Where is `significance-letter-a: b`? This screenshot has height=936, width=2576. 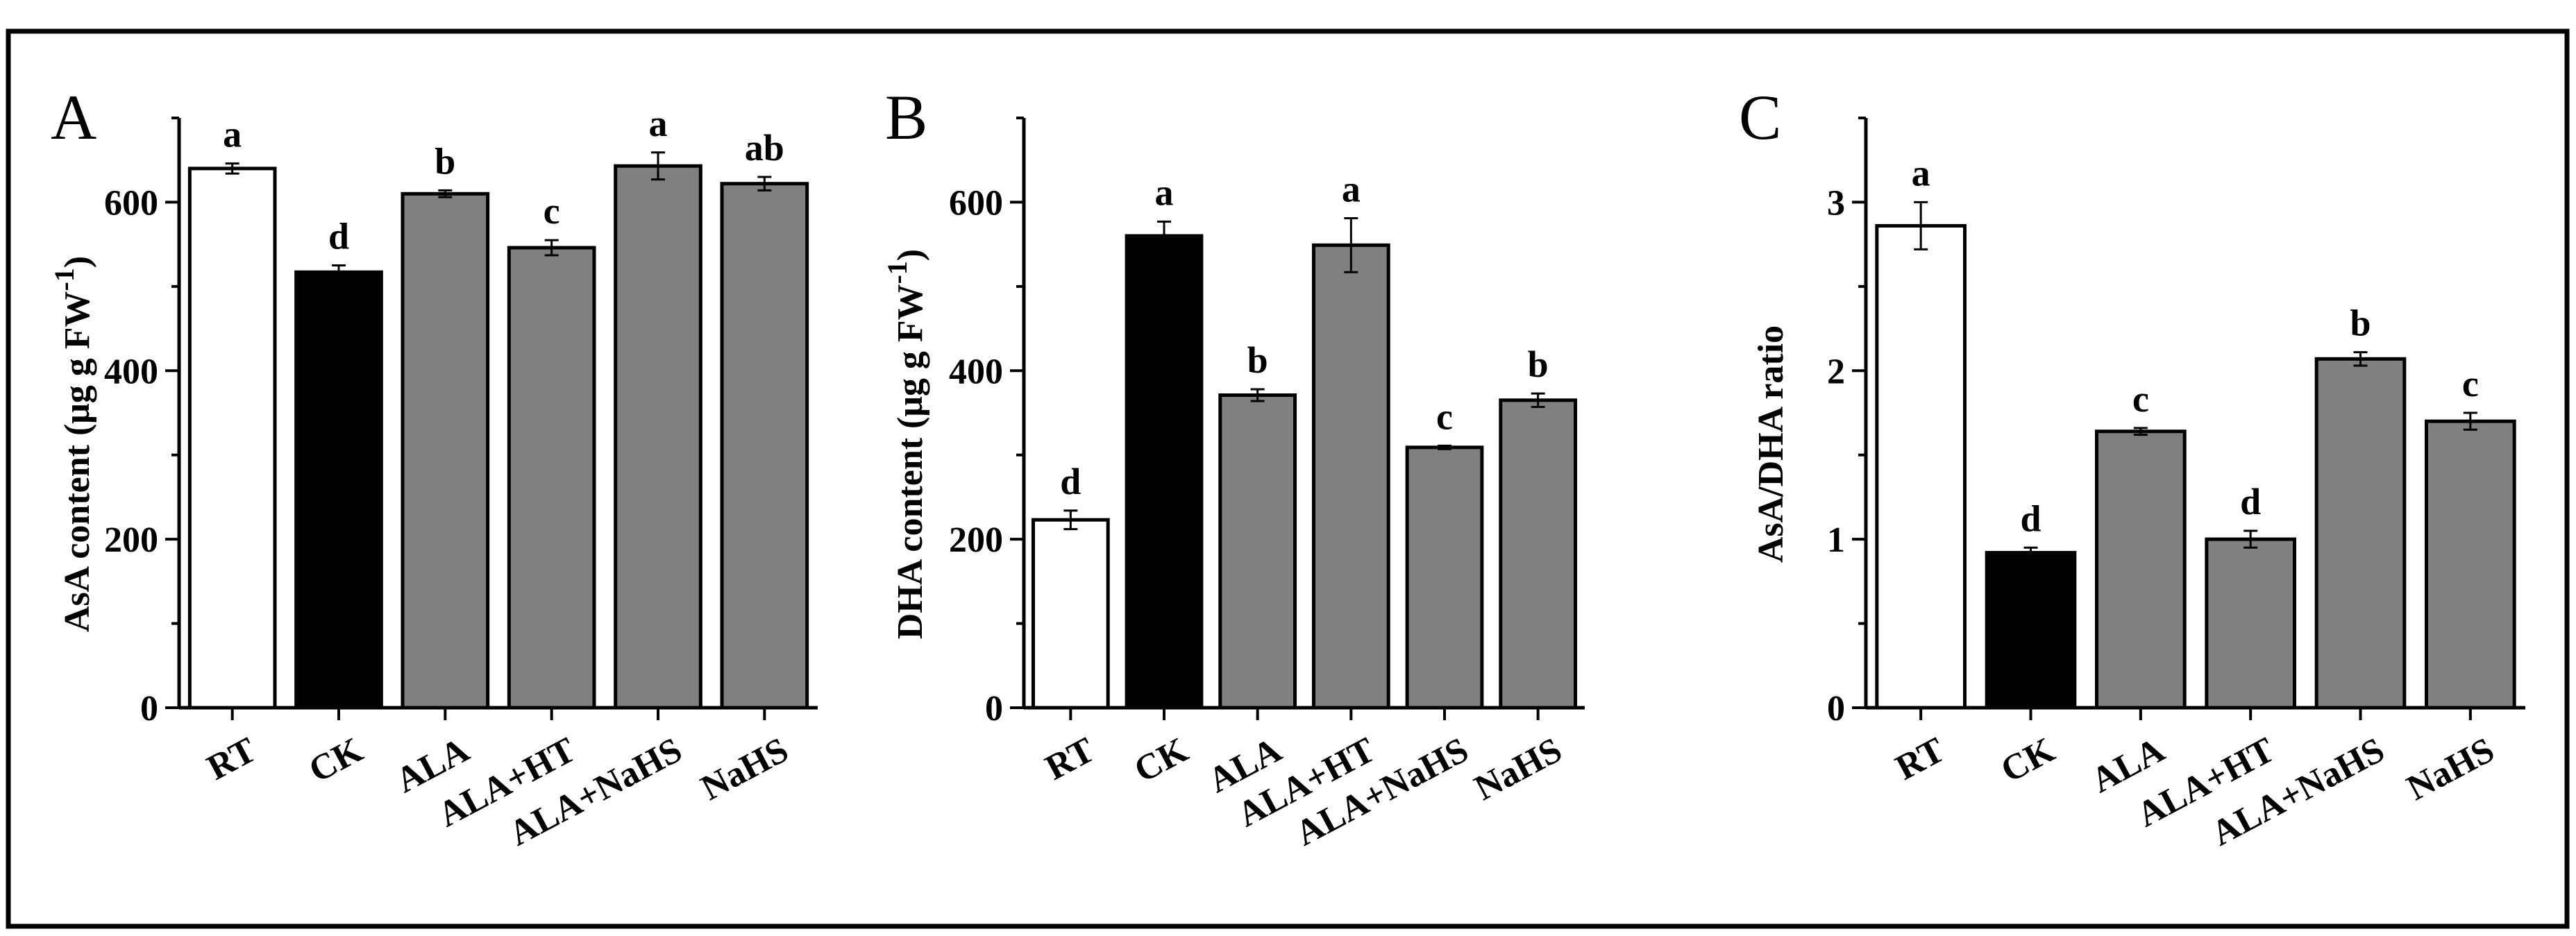 significance-letter-a: b is located at coordinates (445, 161).